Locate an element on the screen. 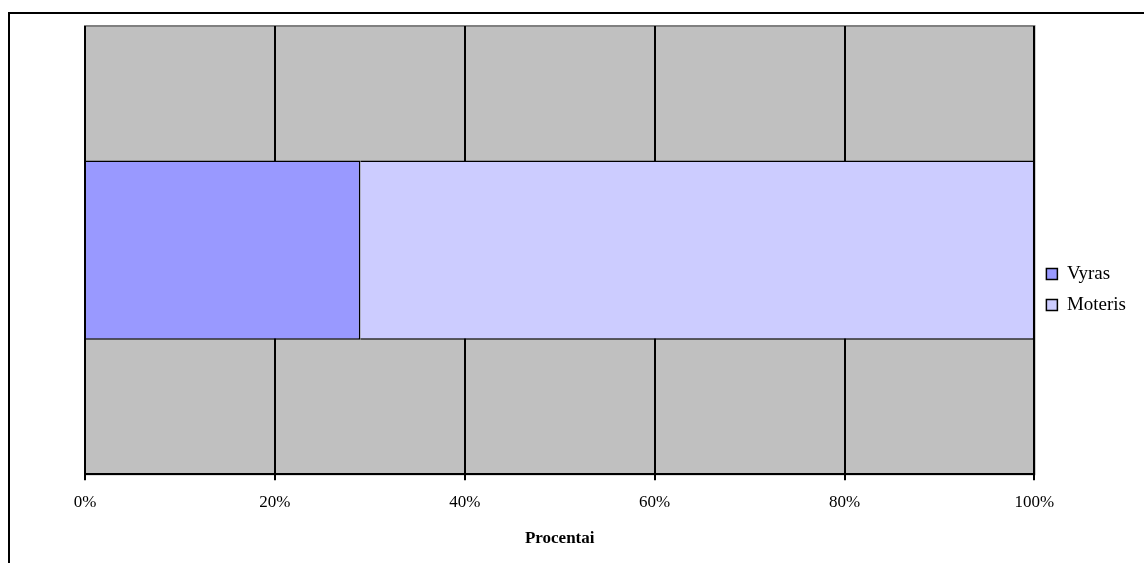  legend-label: Moteris is located at coordinates (1096, 303).